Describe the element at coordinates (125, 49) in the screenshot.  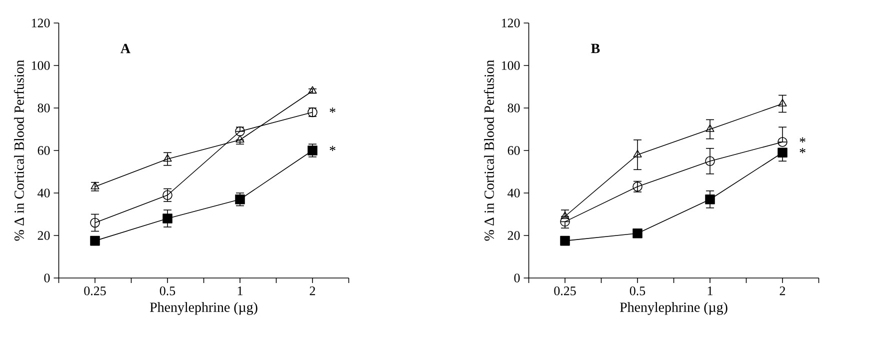
I see `text: A` at that location.